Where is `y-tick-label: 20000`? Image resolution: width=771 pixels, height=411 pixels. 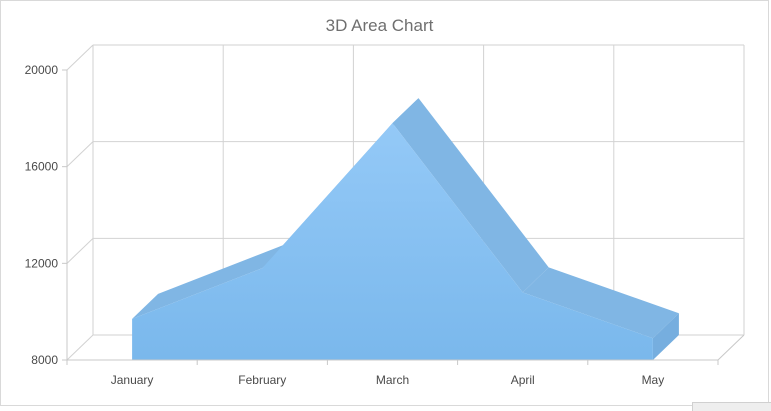 y-tick-label: 20000 is located at coordinates (42, 70).